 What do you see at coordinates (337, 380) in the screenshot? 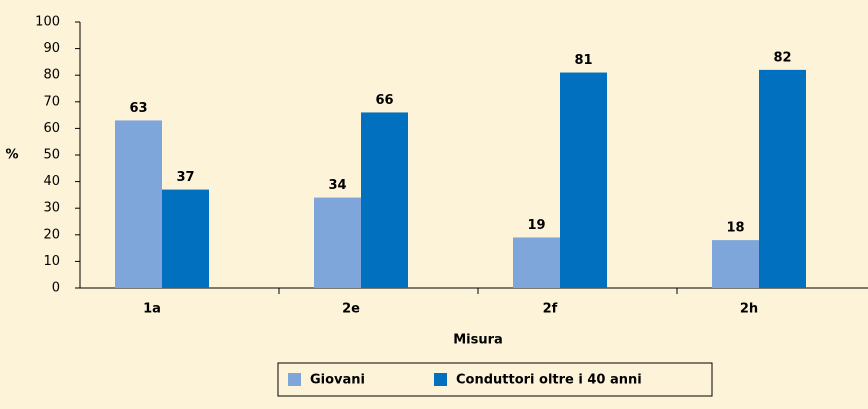
I see `legend-label: Giovani` at bounding box center [337, 380].